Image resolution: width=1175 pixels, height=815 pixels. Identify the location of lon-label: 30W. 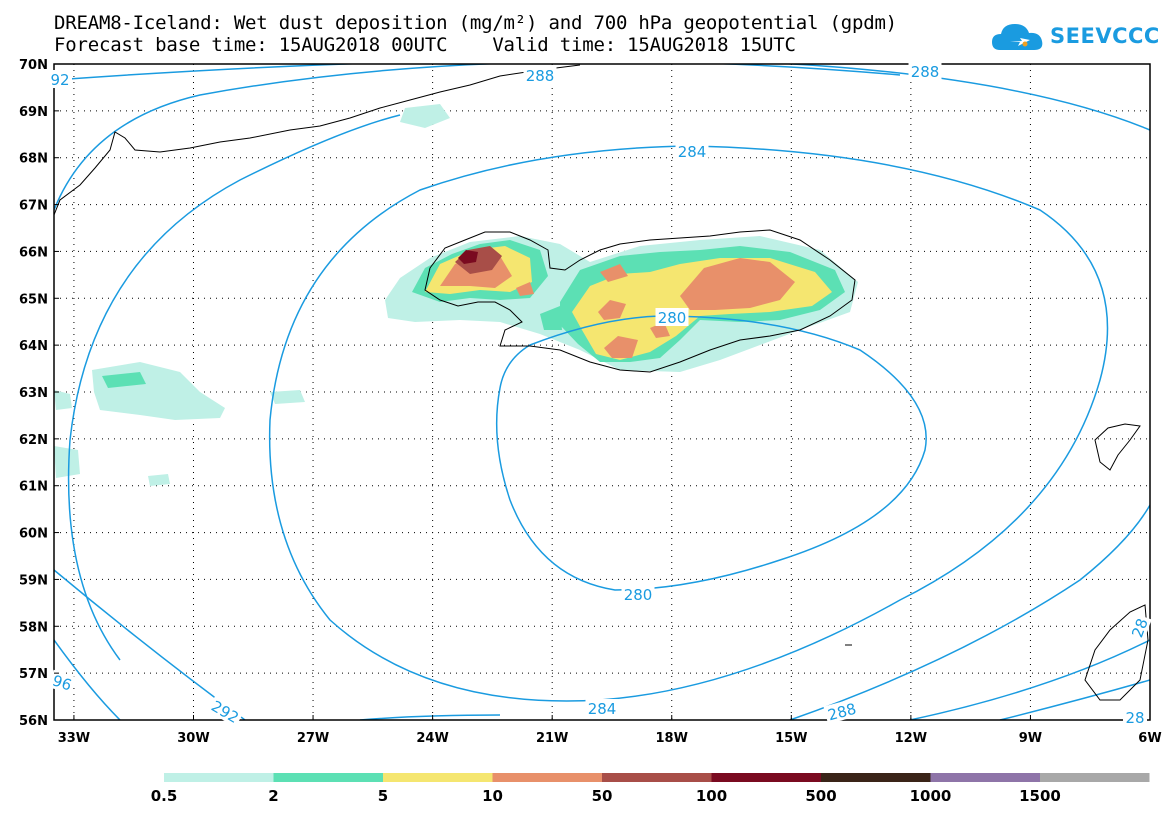
(193, 738).